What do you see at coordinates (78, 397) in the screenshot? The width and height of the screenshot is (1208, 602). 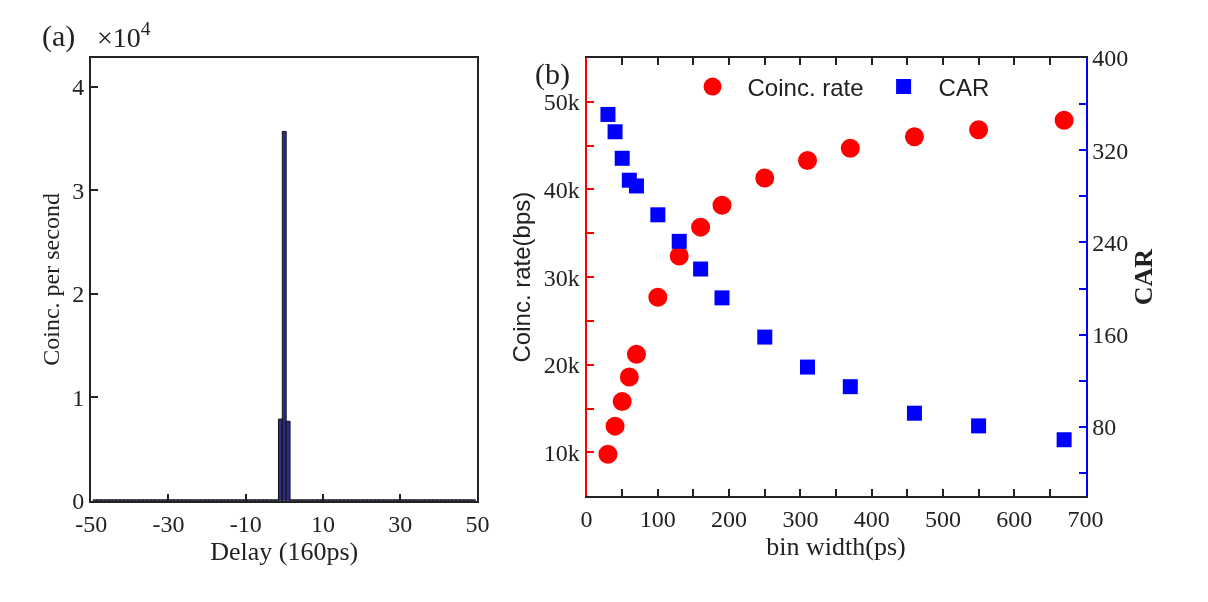 I see `y-tick-label: 1` at bounding box center [78, 397].